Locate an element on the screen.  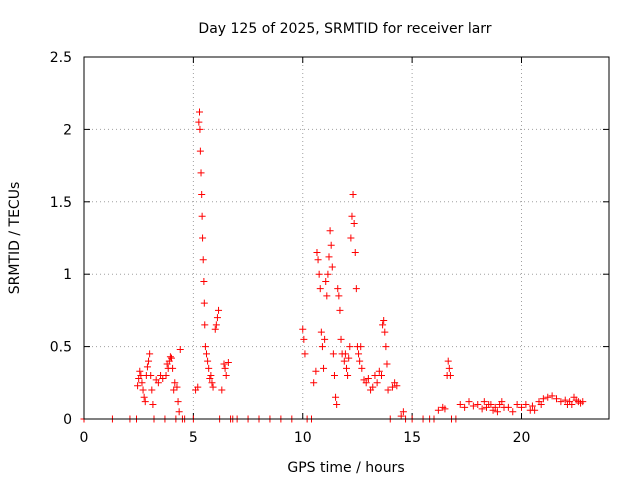
y-tick-label: 2 is located at coordinates (67, 130).